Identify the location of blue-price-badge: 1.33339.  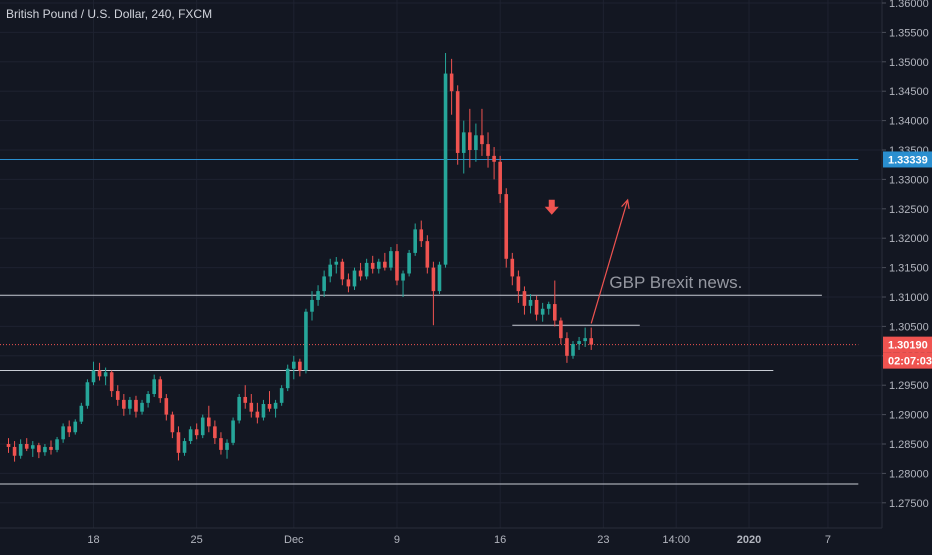
(908, 160).